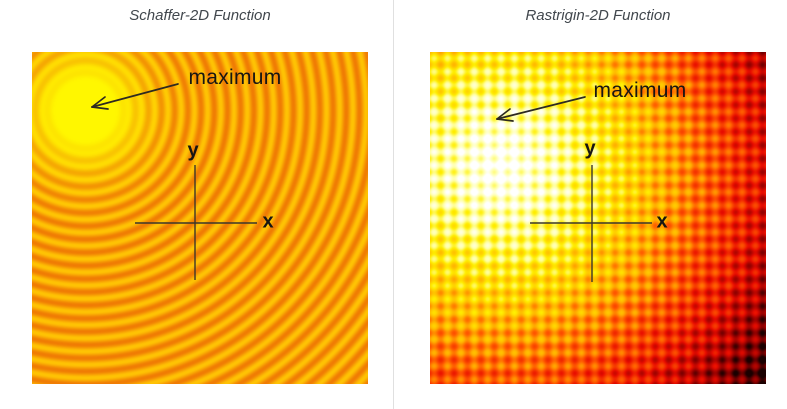 Image resolution: width=787 pixels, height=409 pixels. Describe the element at coordinates (393, 204) in the screenshot. I see `panel-divider` at that location.